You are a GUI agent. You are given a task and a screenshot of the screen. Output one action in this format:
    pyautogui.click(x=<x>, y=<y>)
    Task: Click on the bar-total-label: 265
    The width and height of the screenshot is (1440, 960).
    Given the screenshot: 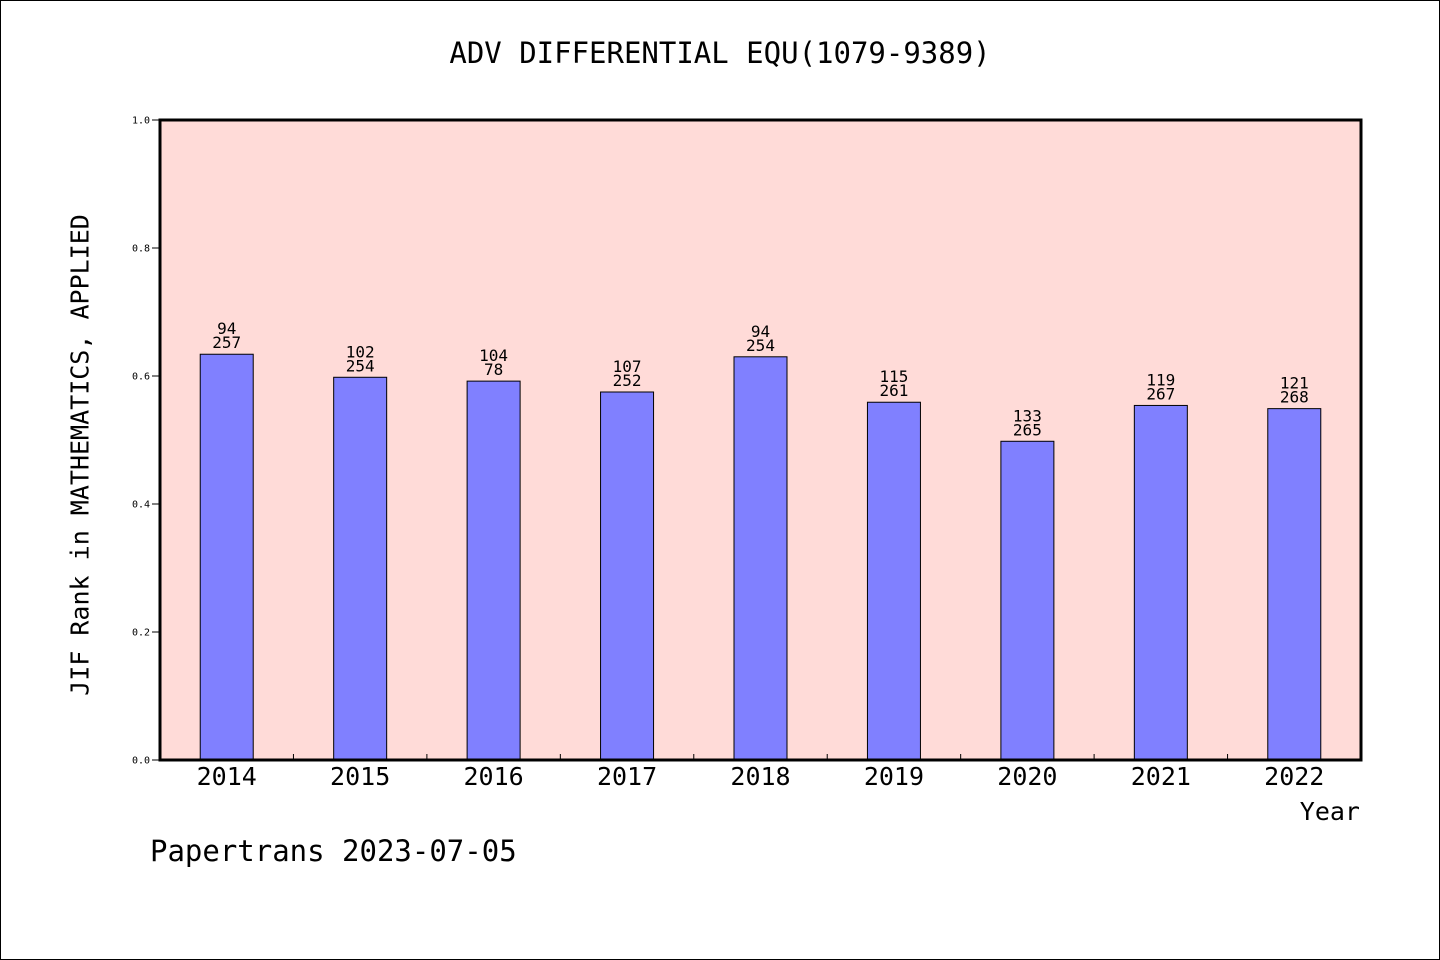 What is the action you would take?
    pyautogui.click(x=1027, y=429)
    